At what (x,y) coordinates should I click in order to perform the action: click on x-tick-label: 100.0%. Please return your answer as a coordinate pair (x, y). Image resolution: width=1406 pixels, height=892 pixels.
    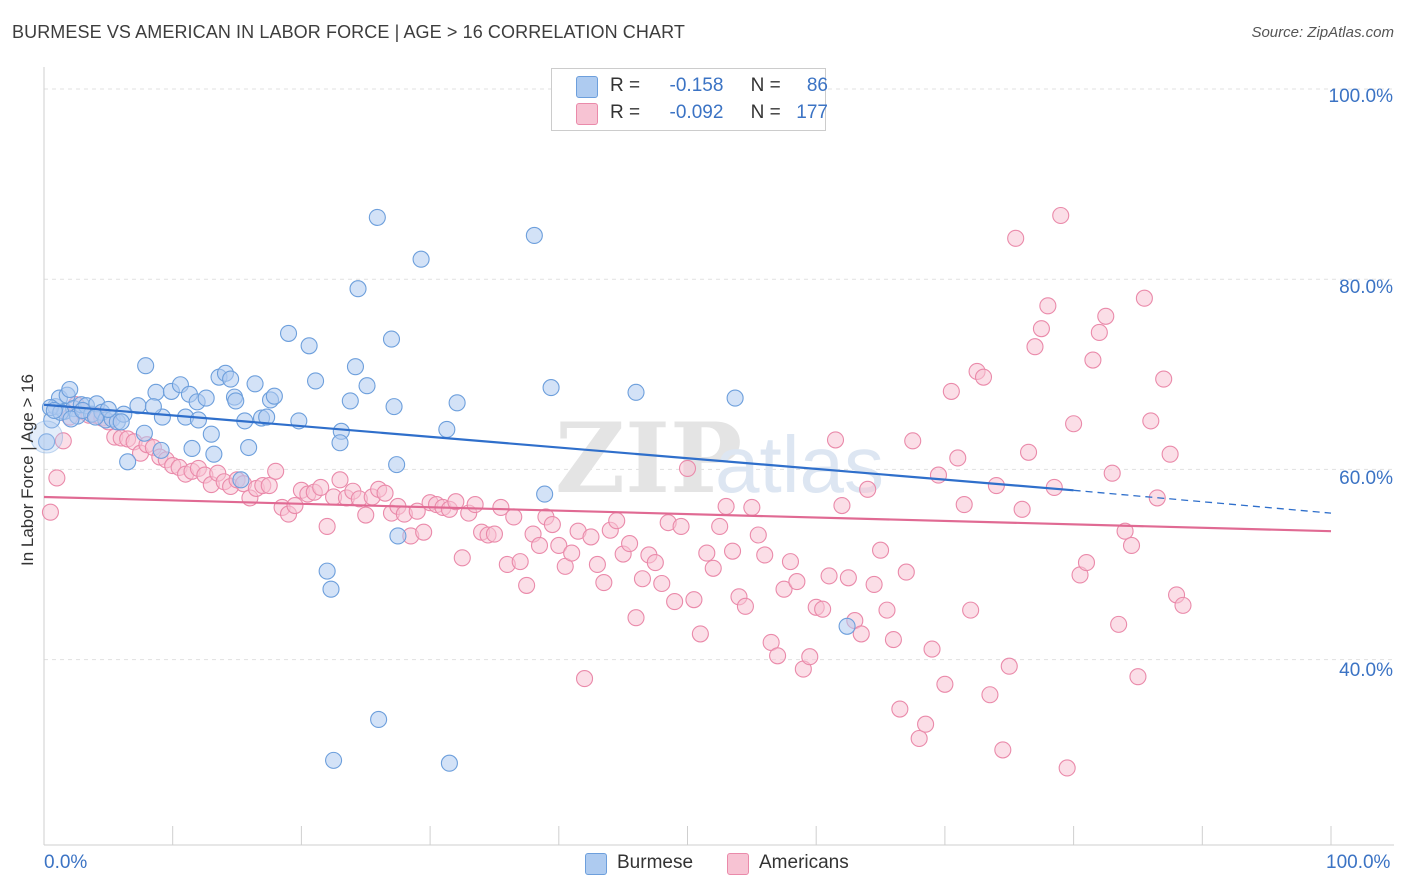
    Looking at the image, I should click on (1358, 862).